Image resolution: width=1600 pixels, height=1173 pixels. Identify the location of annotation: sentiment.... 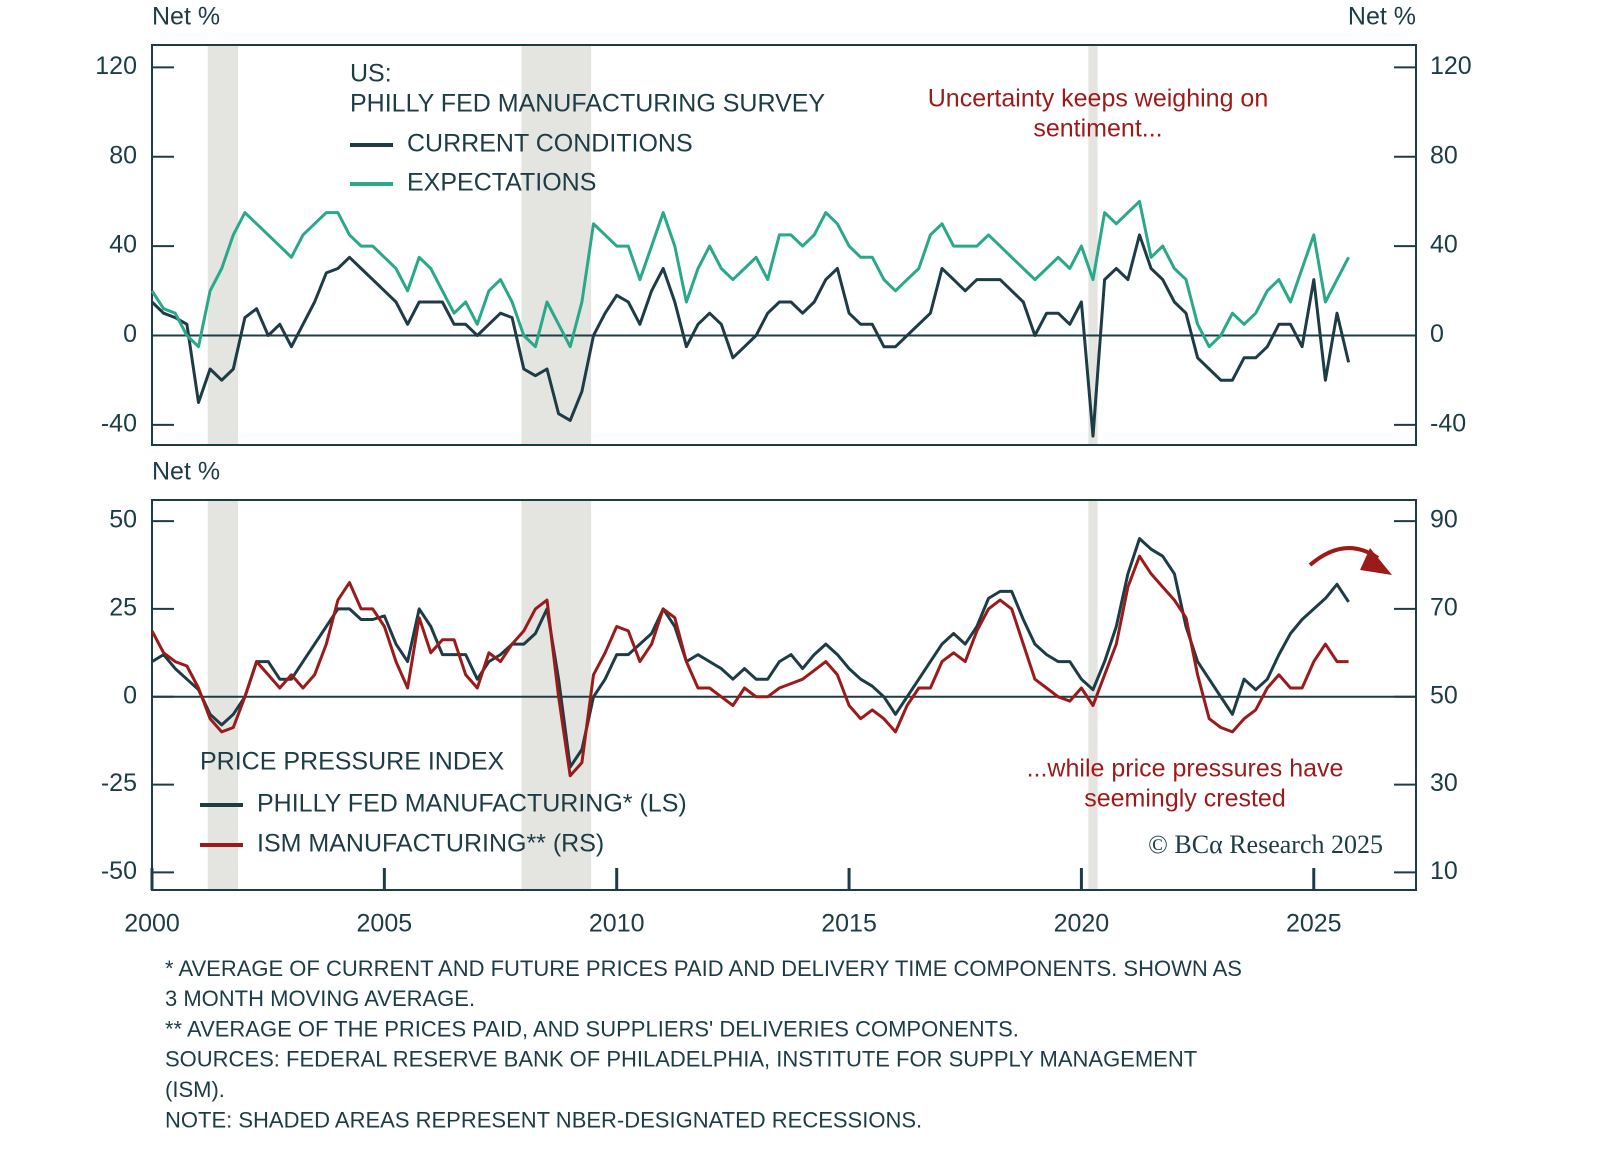
(1097, 129).